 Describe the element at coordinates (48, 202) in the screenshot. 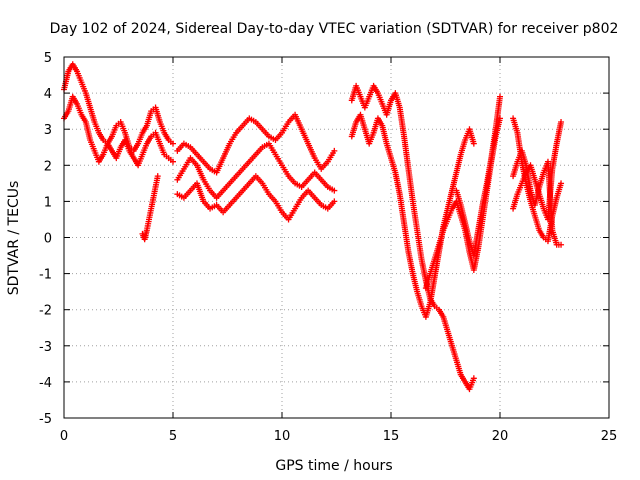

I see `y-tick-label: 1` at that location.